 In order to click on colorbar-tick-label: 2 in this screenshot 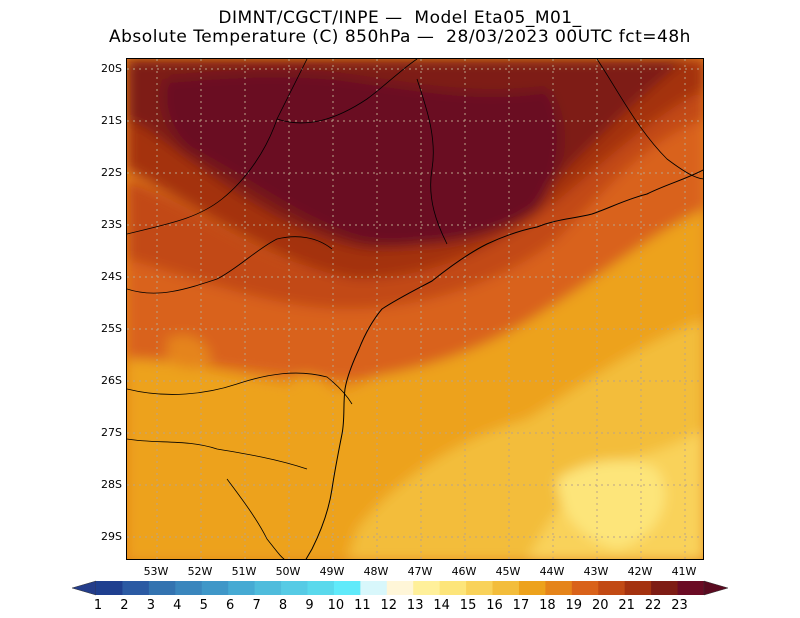, I will do `click(124, 605)`.